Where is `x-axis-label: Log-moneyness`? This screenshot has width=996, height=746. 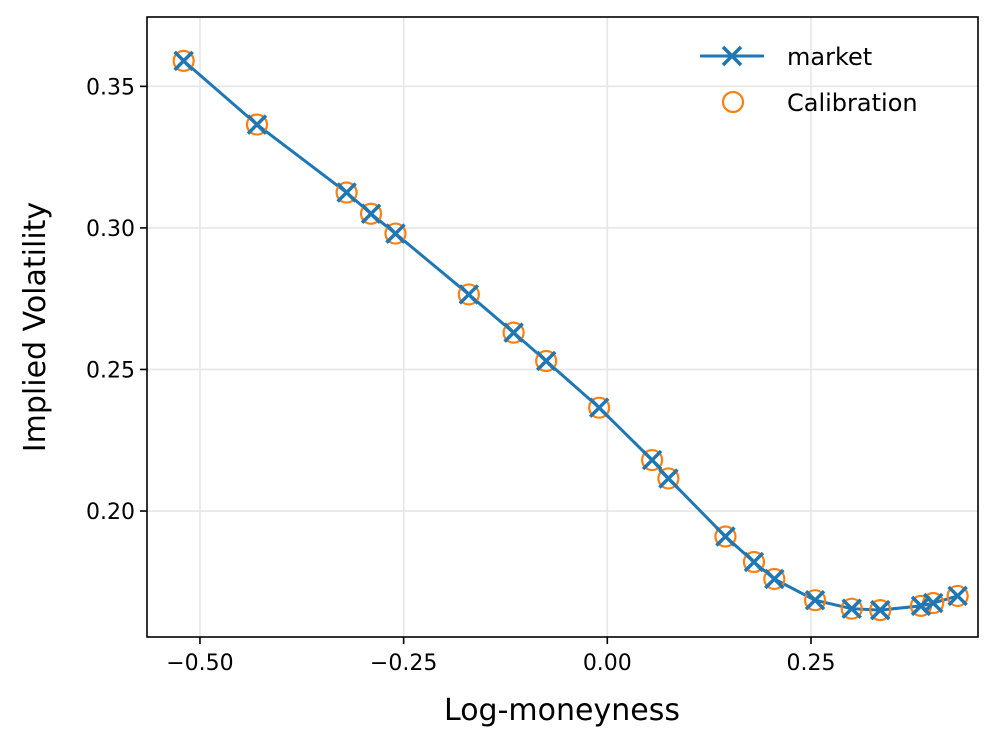
x-axis-label: Log-moneyness is located at coordinates (562, 710).